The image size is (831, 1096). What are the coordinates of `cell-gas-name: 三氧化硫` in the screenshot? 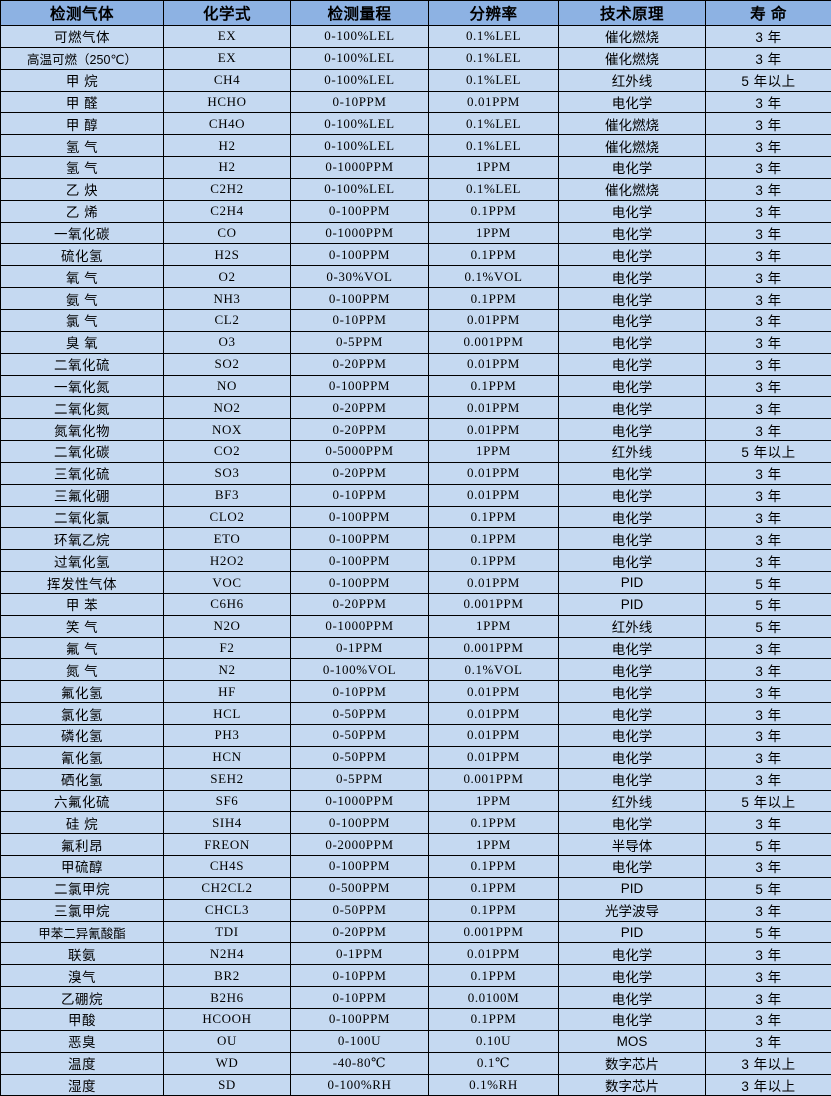 It's located at (82, 473).